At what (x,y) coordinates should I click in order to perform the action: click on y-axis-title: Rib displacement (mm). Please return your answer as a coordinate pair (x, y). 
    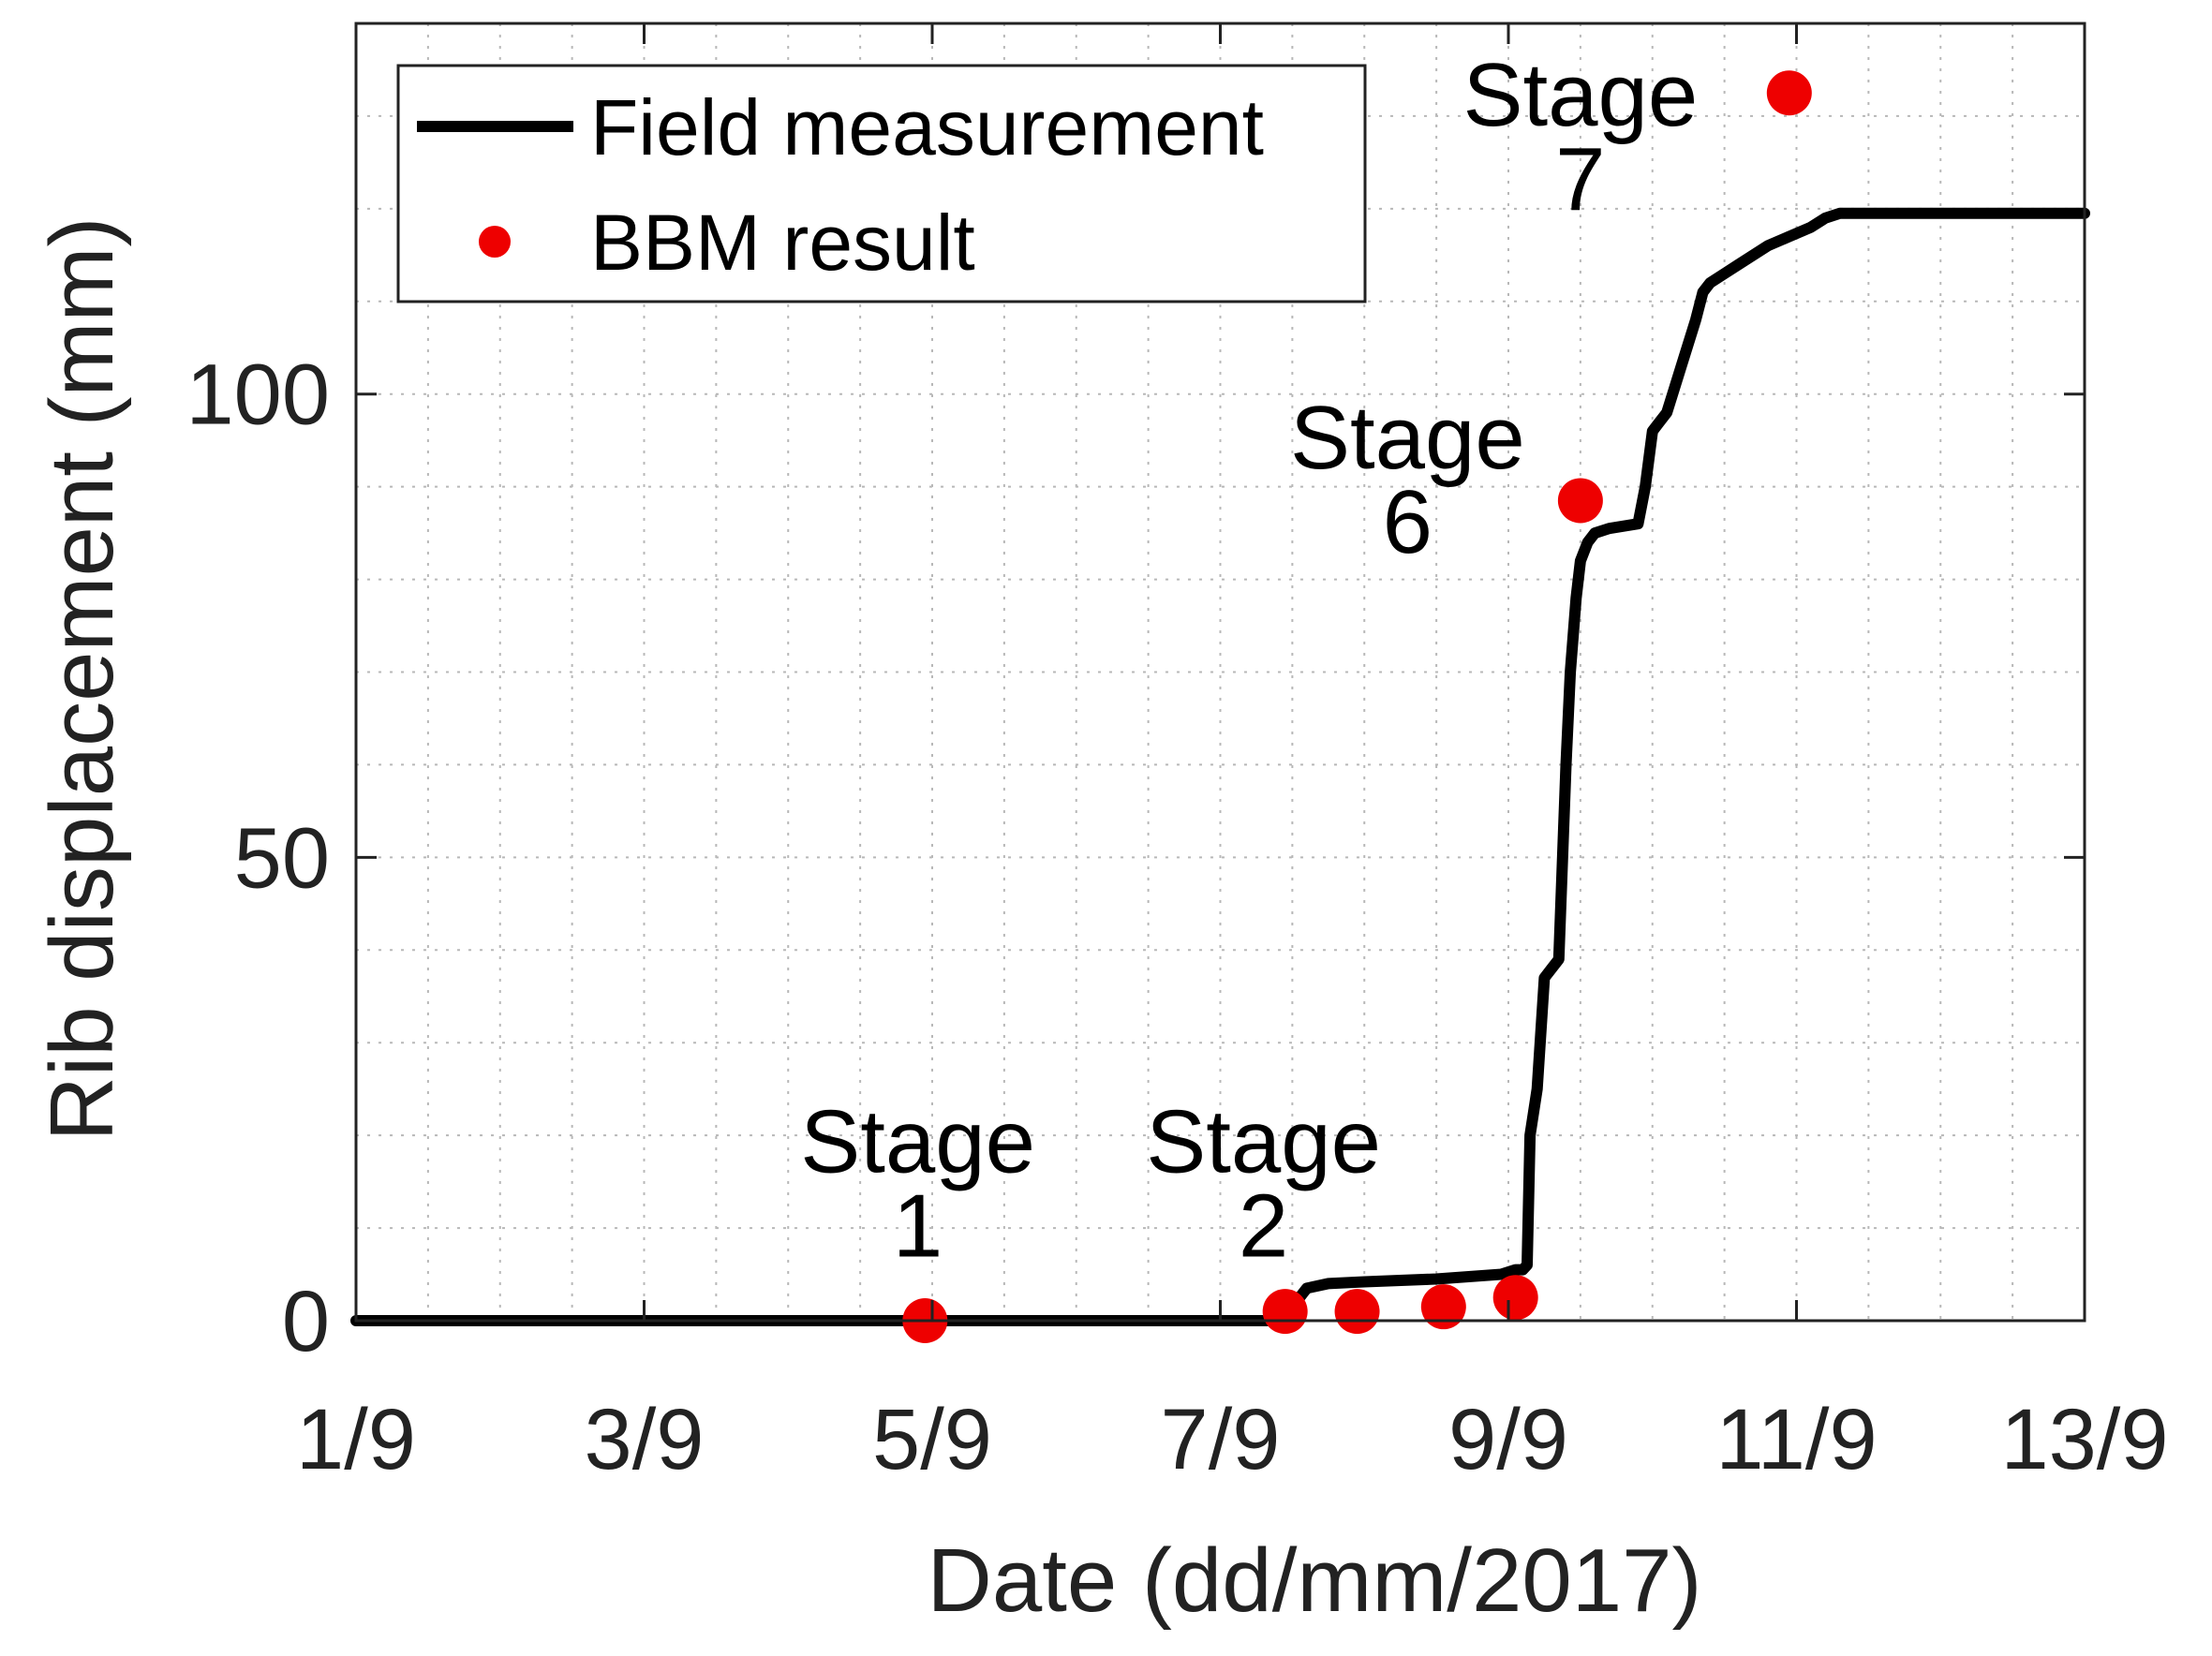
    Looking at the image, I should click on (82, 680).